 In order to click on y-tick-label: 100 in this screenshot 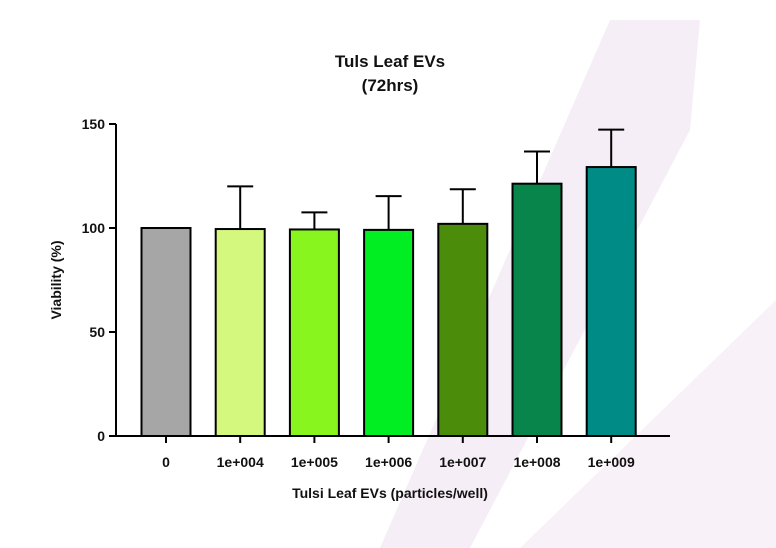, I will do `click(94, 228)`.